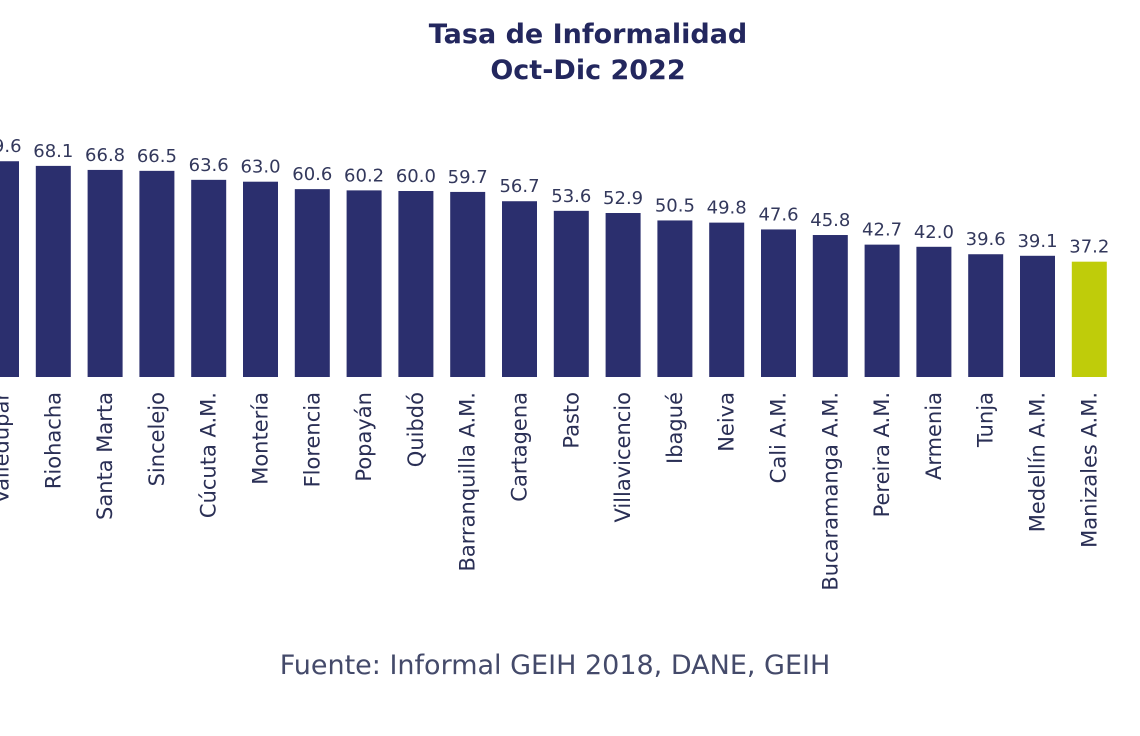 The image size is (1140, 736). I want to click on category-label: Pasto, so click(571, 420).